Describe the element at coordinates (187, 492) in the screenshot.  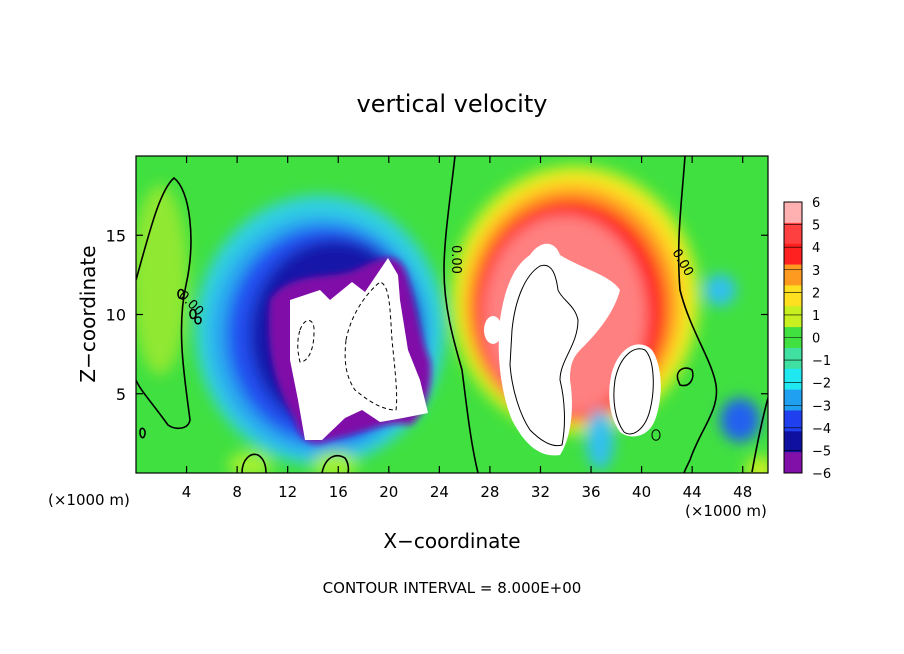
I see `x-tick-label: 4` at that location.